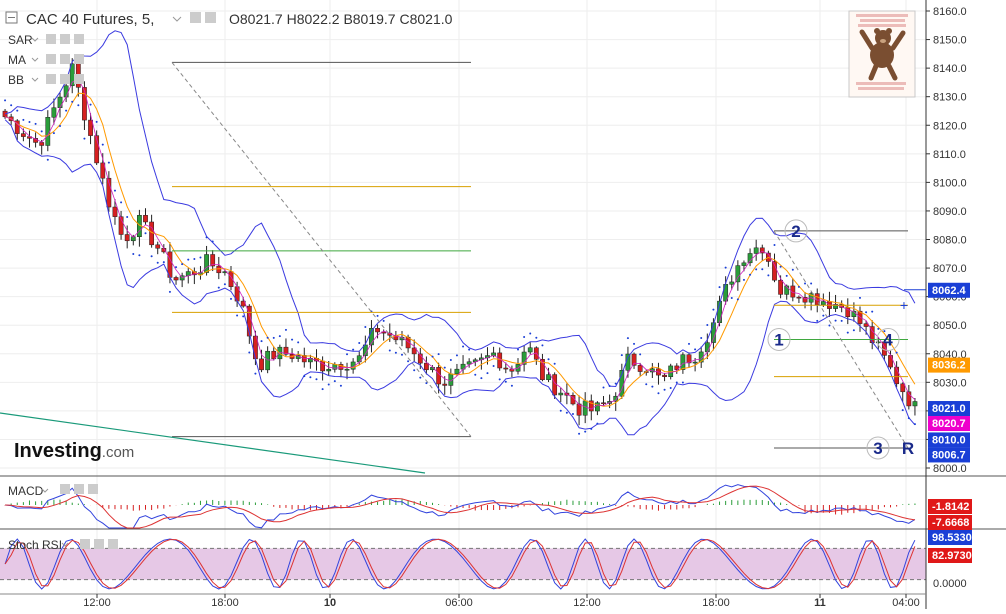 This screenshot has height=614, width=1006. Describe the element at coordinates (341, 19) in the screenshot. I see `ohlc-readout: O8021.7 H8022.2 B8019.7 C8021.0` at that location.